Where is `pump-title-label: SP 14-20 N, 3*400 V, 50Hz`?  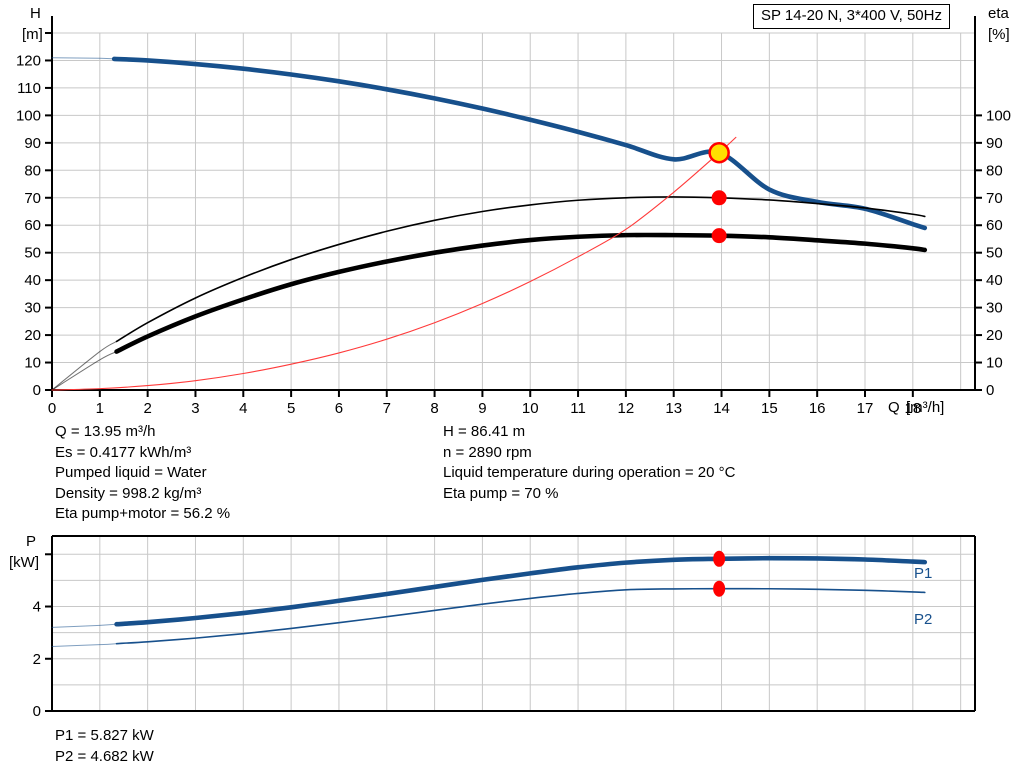 pump-title-label: SP 14-20 N, 3*400 V, 50Hz is located at coordinates (851, 15).